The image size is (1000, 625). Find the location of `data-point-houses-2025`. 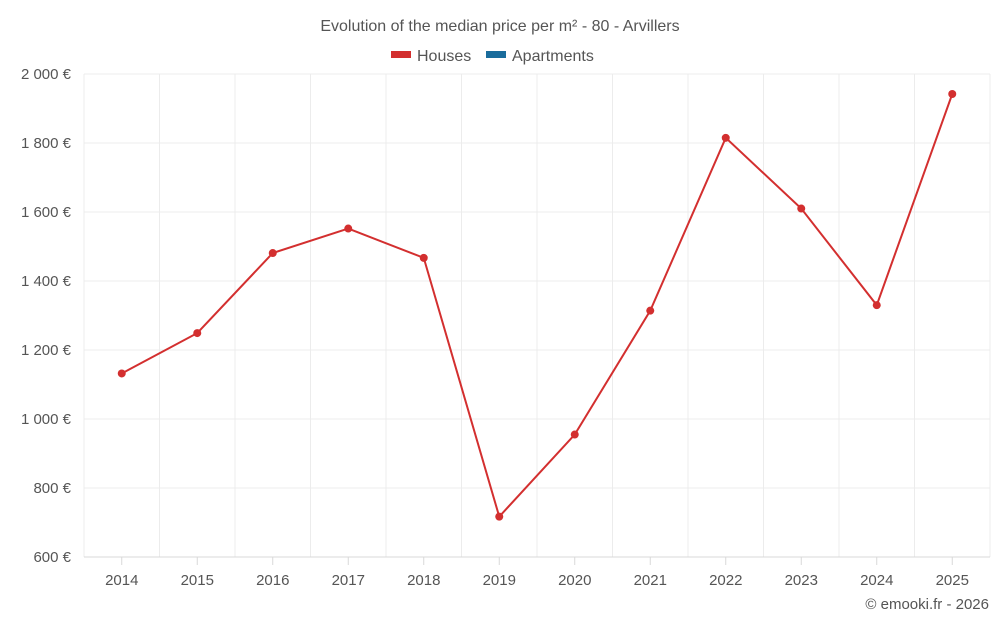

data-point-houses-2025 is located at coordinates (952, 94).